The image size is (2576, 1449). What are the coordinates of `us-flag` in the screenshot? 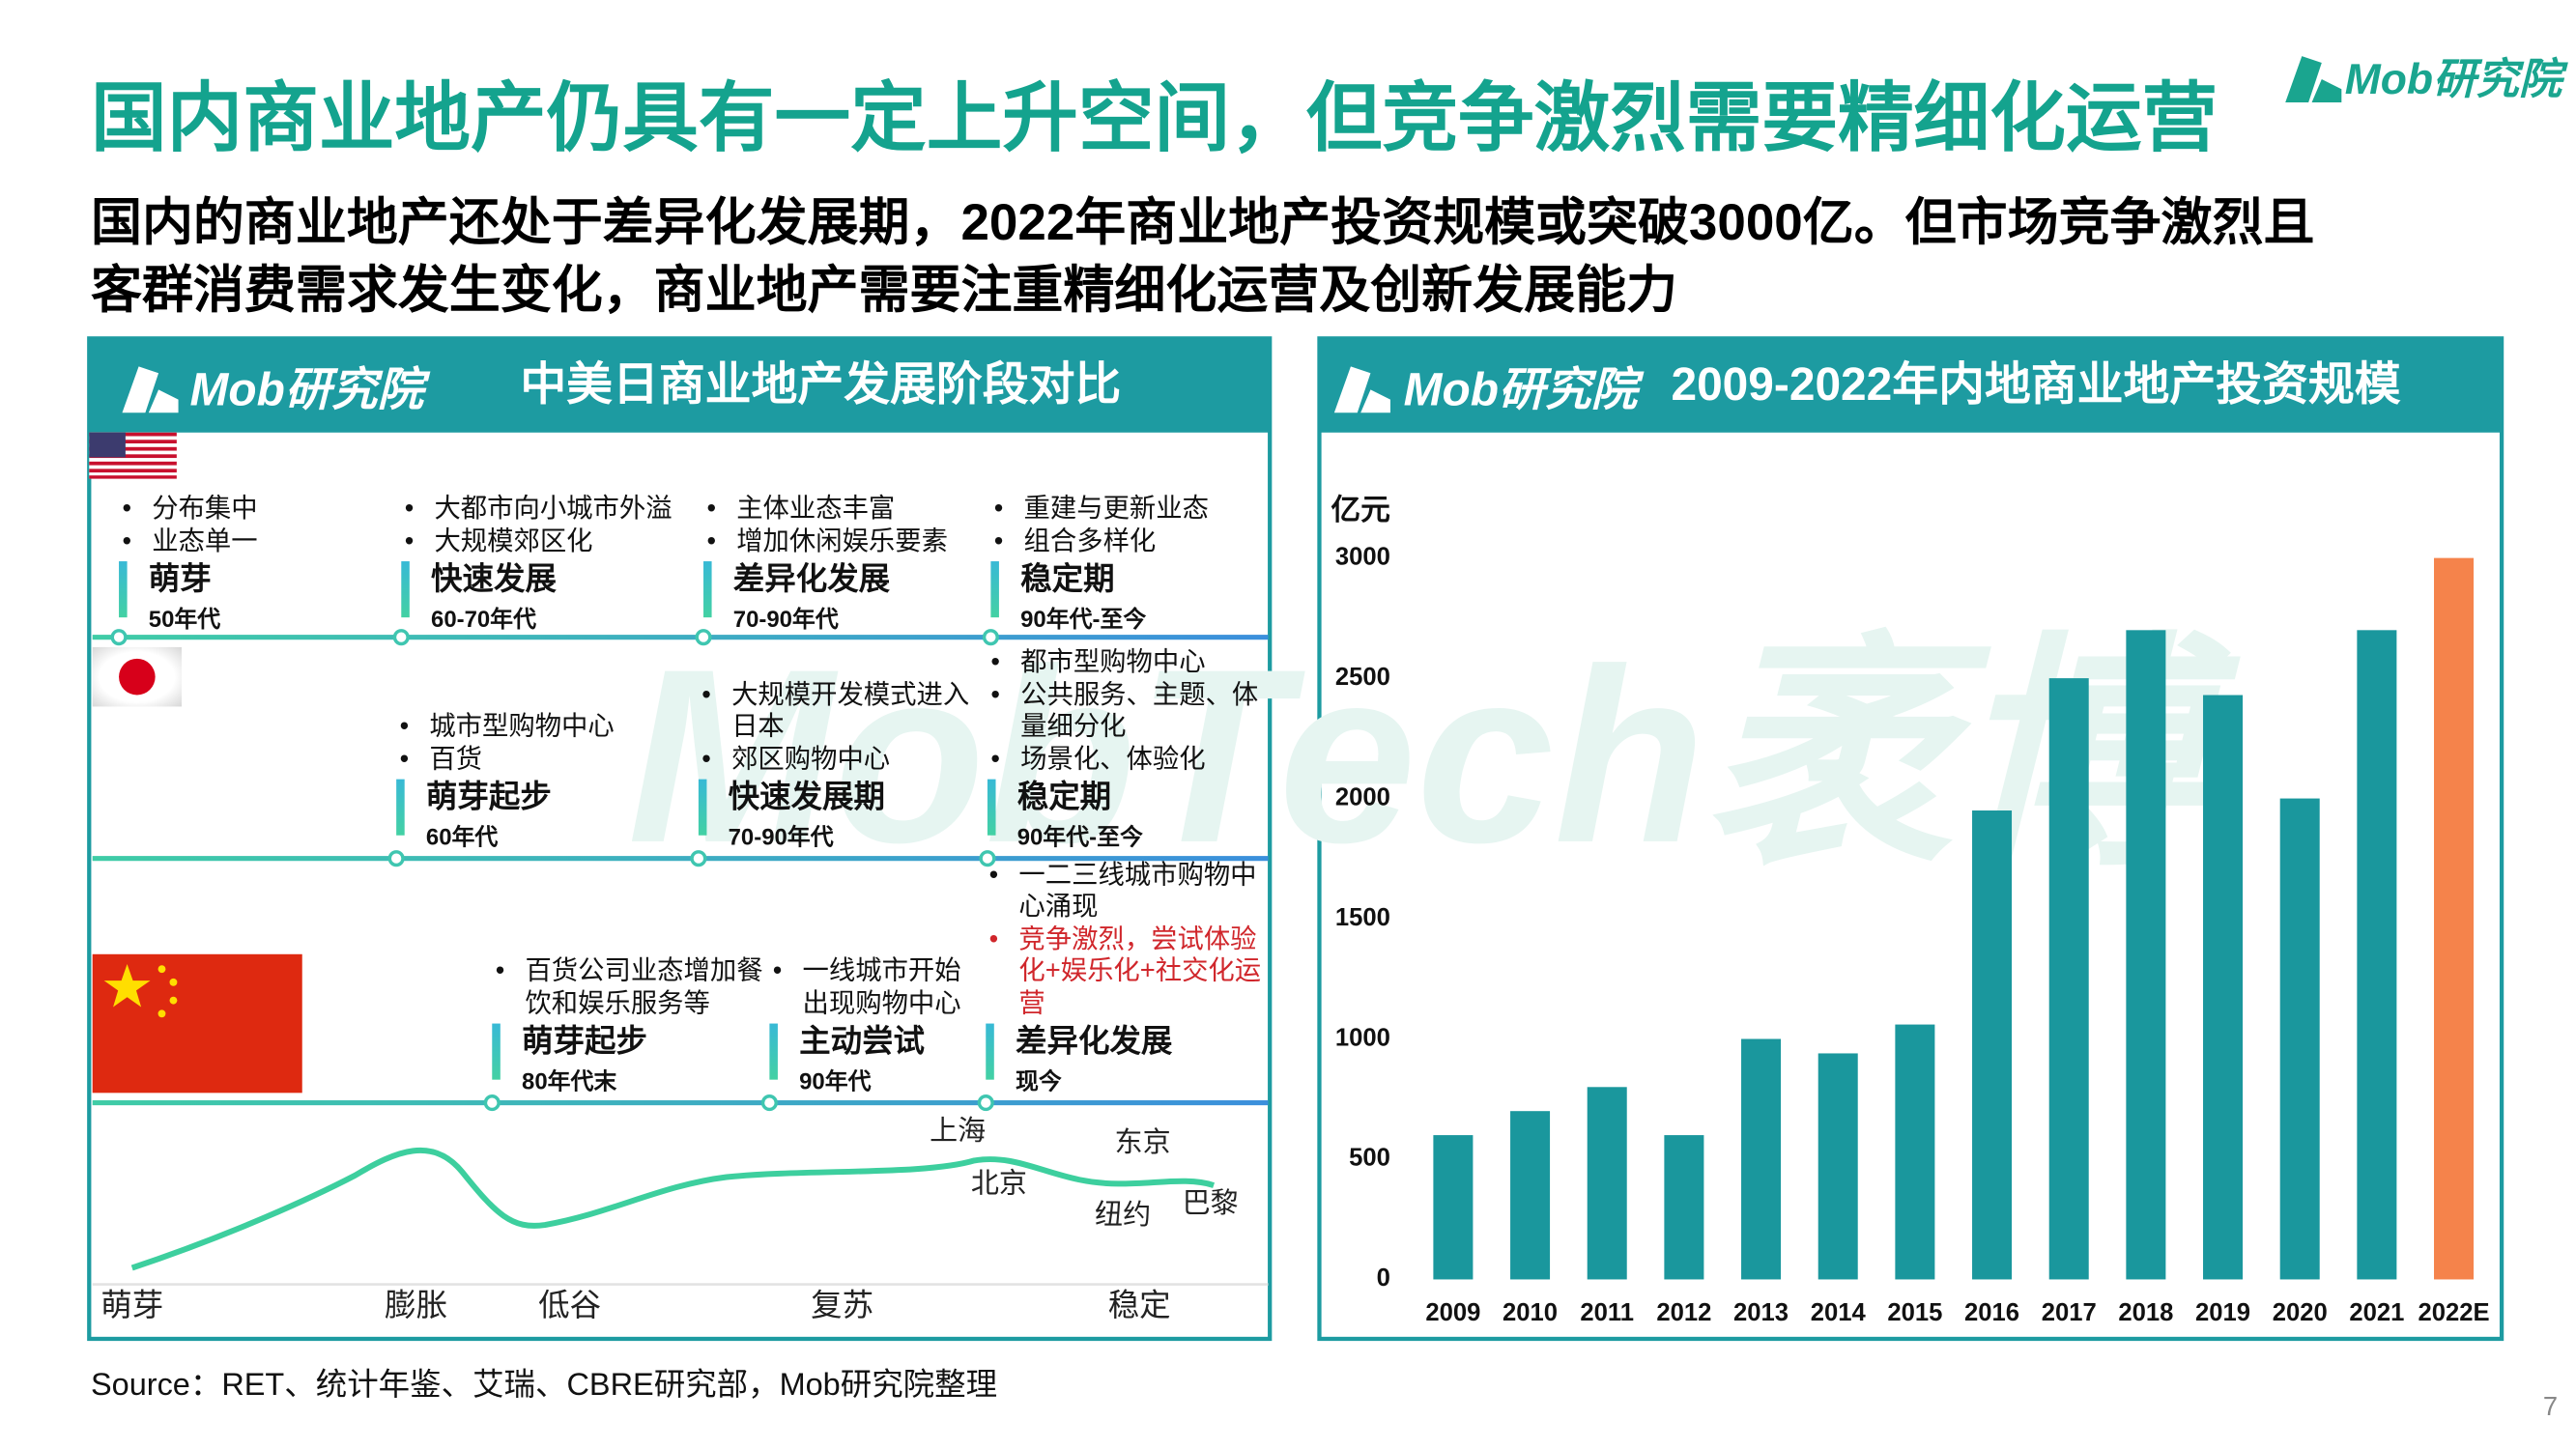 It's located at (133, 455).